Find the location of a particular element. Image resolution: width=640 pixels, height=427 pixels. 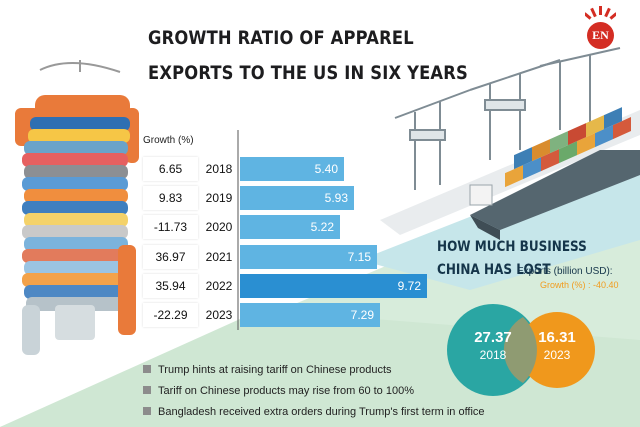

growth-value: -11.73 is located at coordinates (170, 227).